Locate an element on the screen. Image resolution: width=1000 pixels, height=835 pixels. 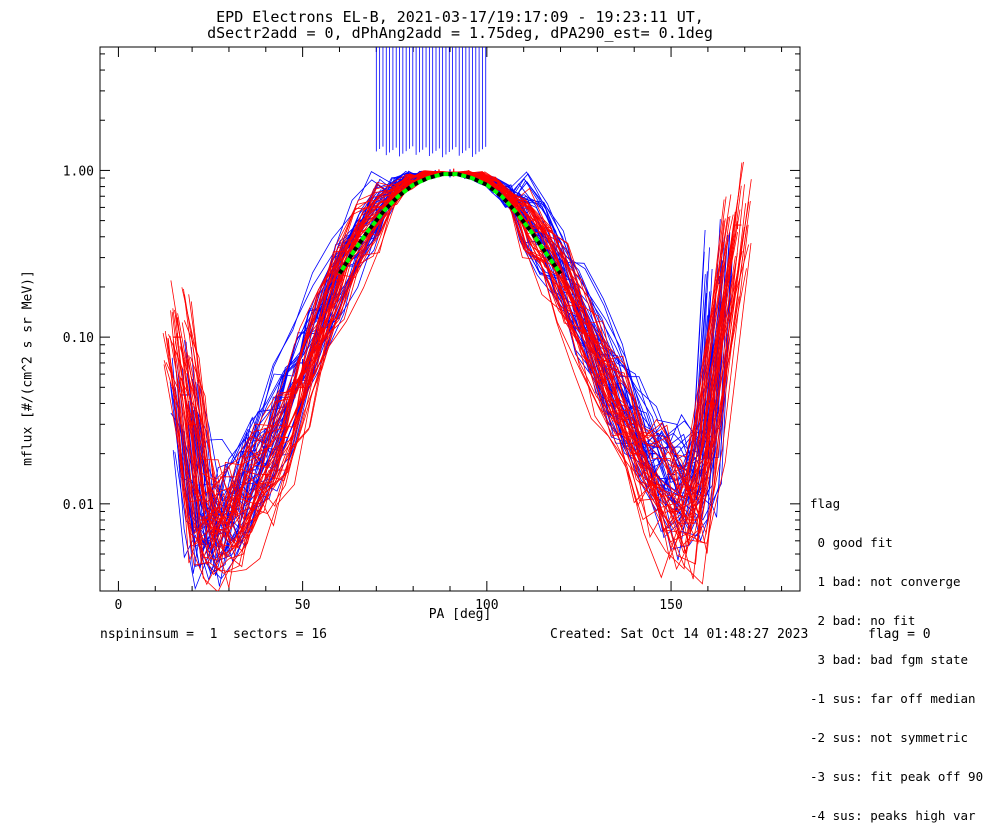
x-tick-label: 100 is located at coordinates (486, 605).